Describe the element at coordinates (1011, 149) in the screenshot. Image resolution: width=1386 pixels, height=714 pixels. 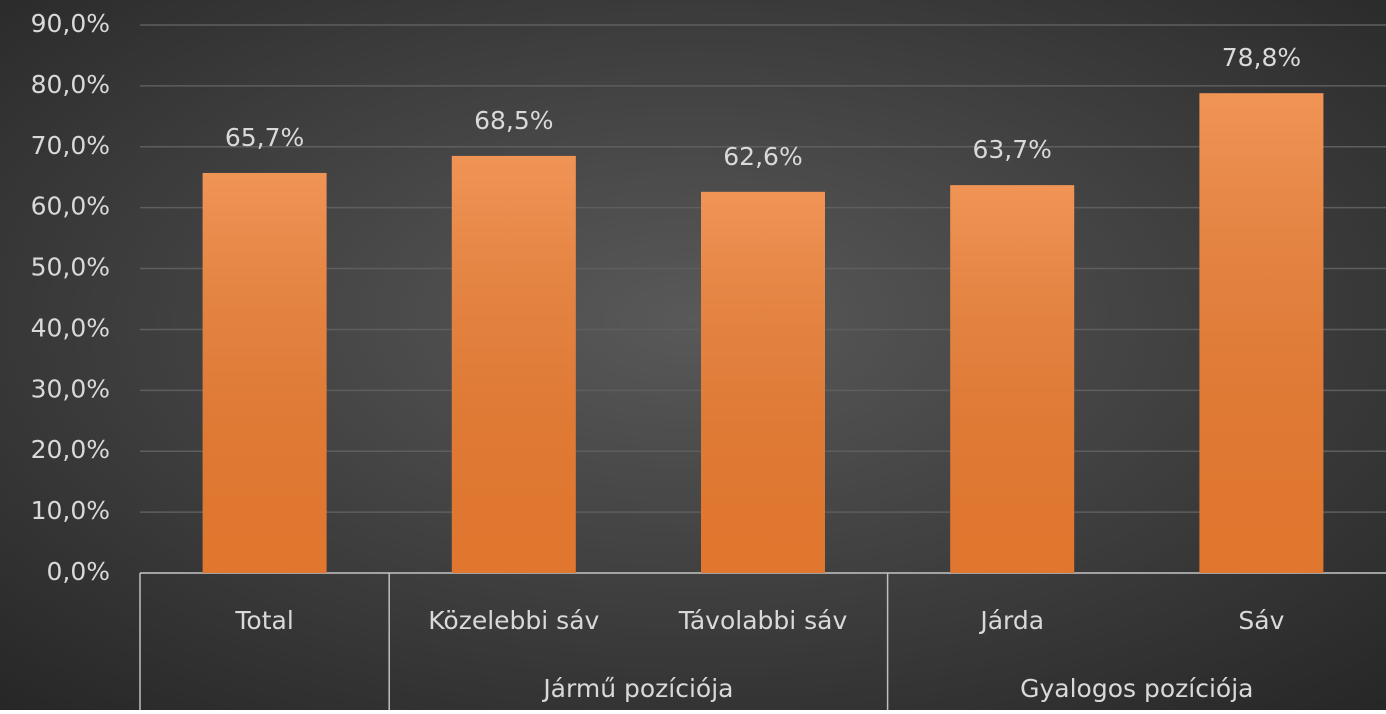
I see `data-label: 63,7%` at that location.